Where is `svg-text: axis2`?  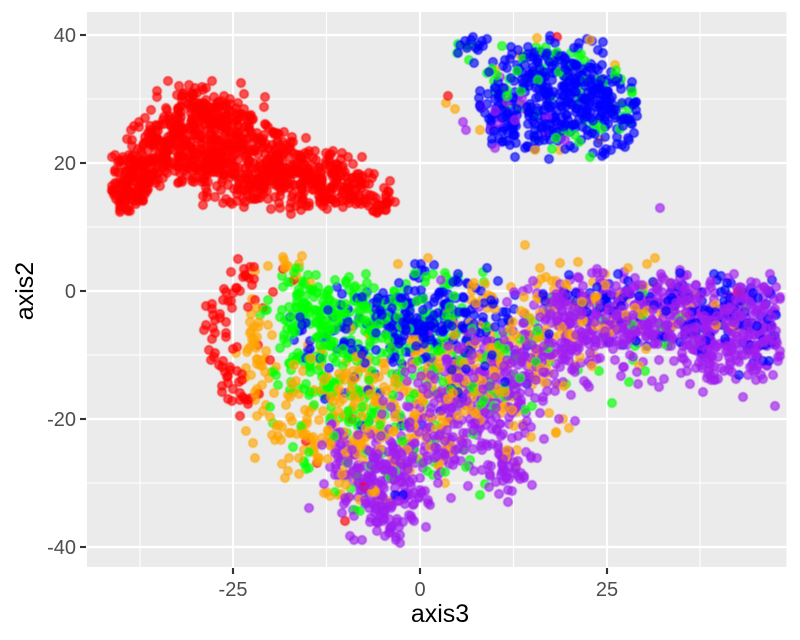
svg-text: axis2 is located at coordinates (25, 291).